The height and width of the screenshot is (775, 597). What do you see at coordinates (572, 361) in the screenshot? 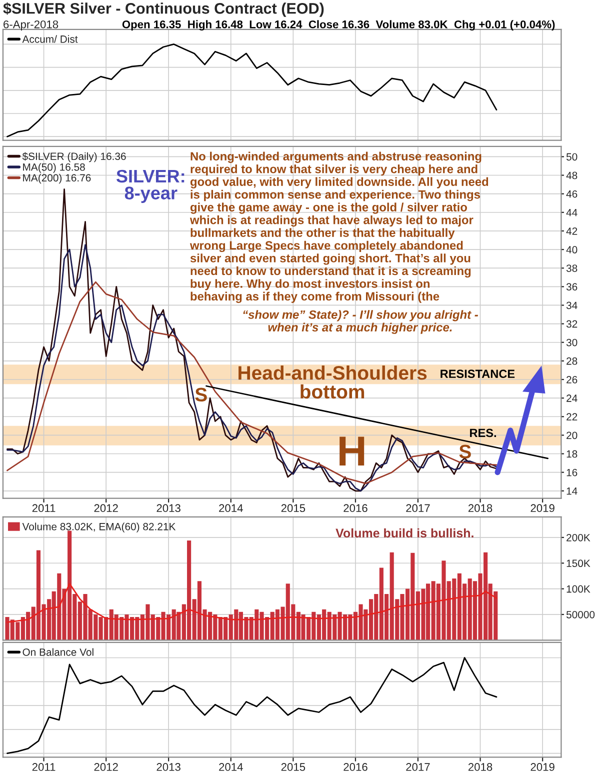
I see `y-tick-label: 28` at bounding box center [572, 361].